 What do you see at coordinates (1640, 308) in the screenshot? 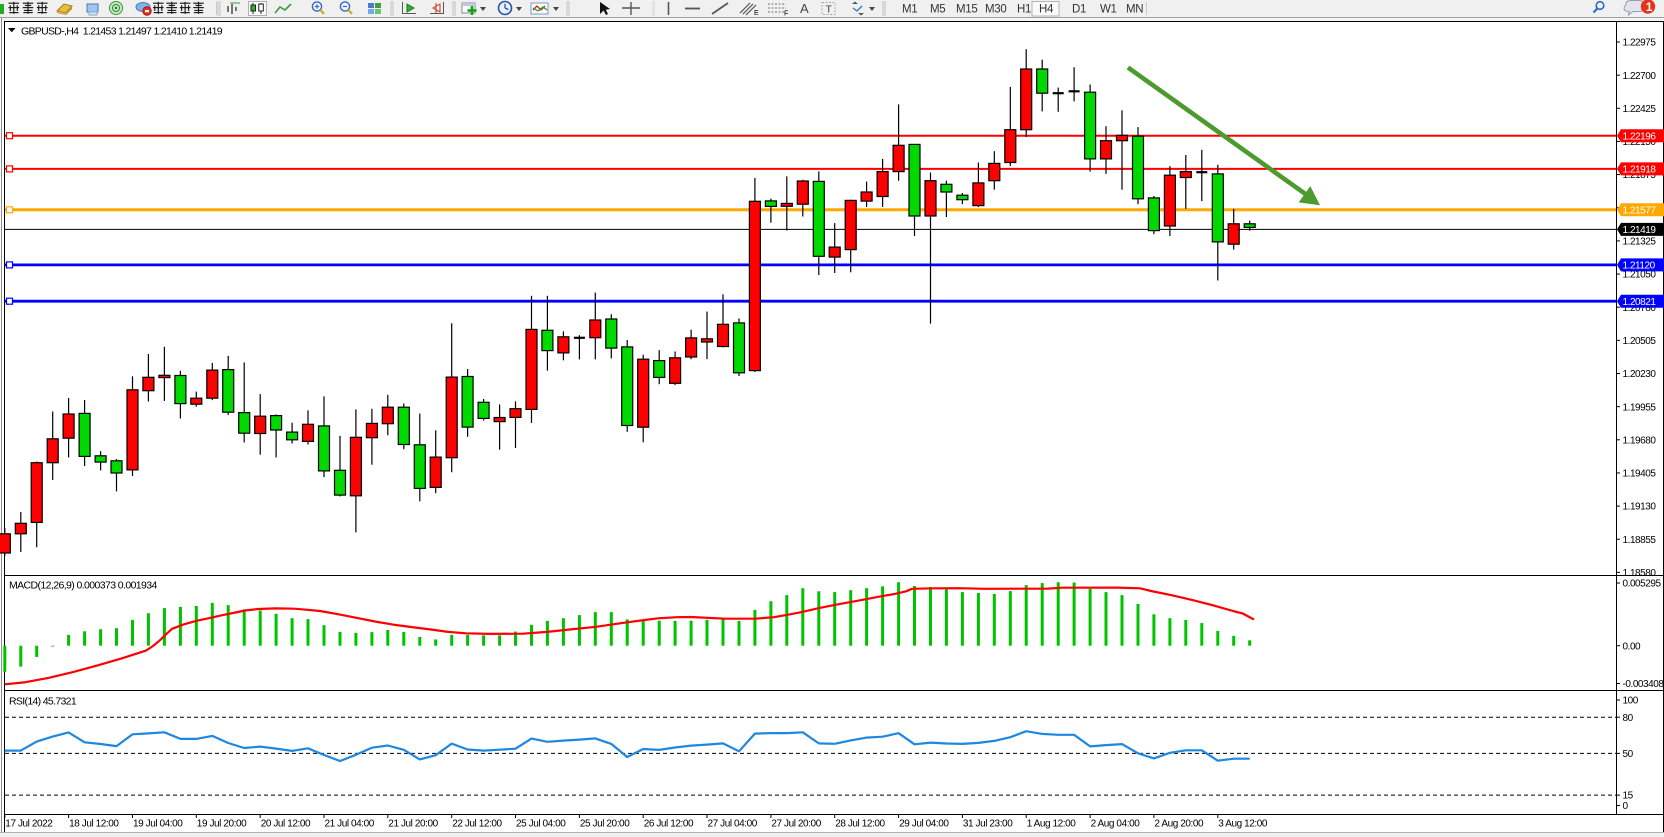
I see `svg-text: 1.20780` at bounding box center [1640, 308].